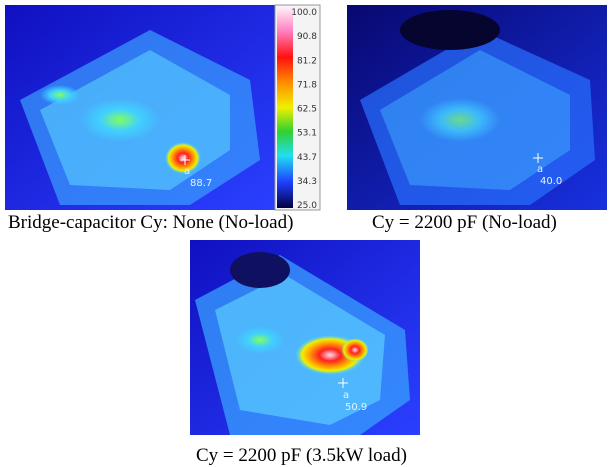 The image size is (612, 467). What do you see at coordinates (464, 222) in the screenshot?
I see `caption: Cy = 2200 pF (No-load)` at bounding box center [464, 222].